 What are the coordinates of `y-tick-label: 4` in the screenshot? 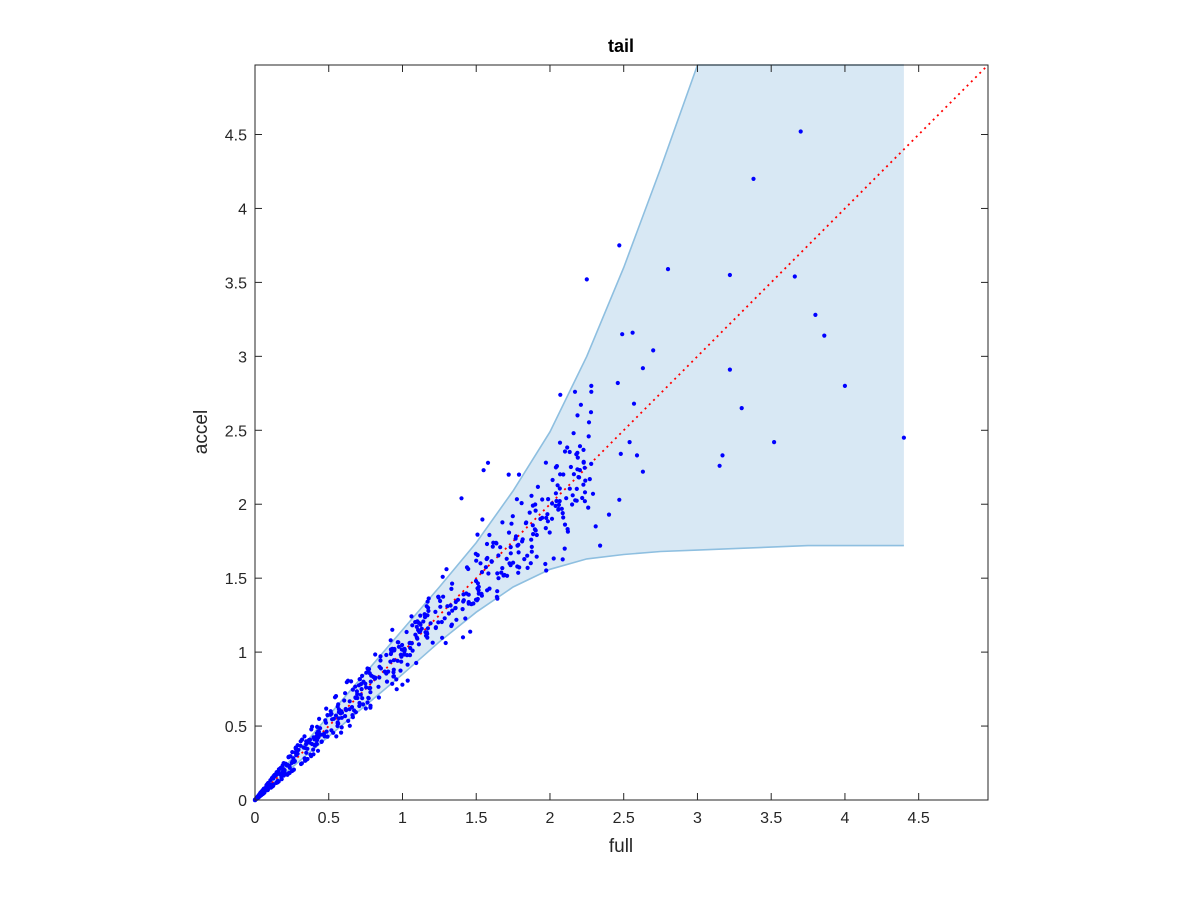 It's located at (242, 209).